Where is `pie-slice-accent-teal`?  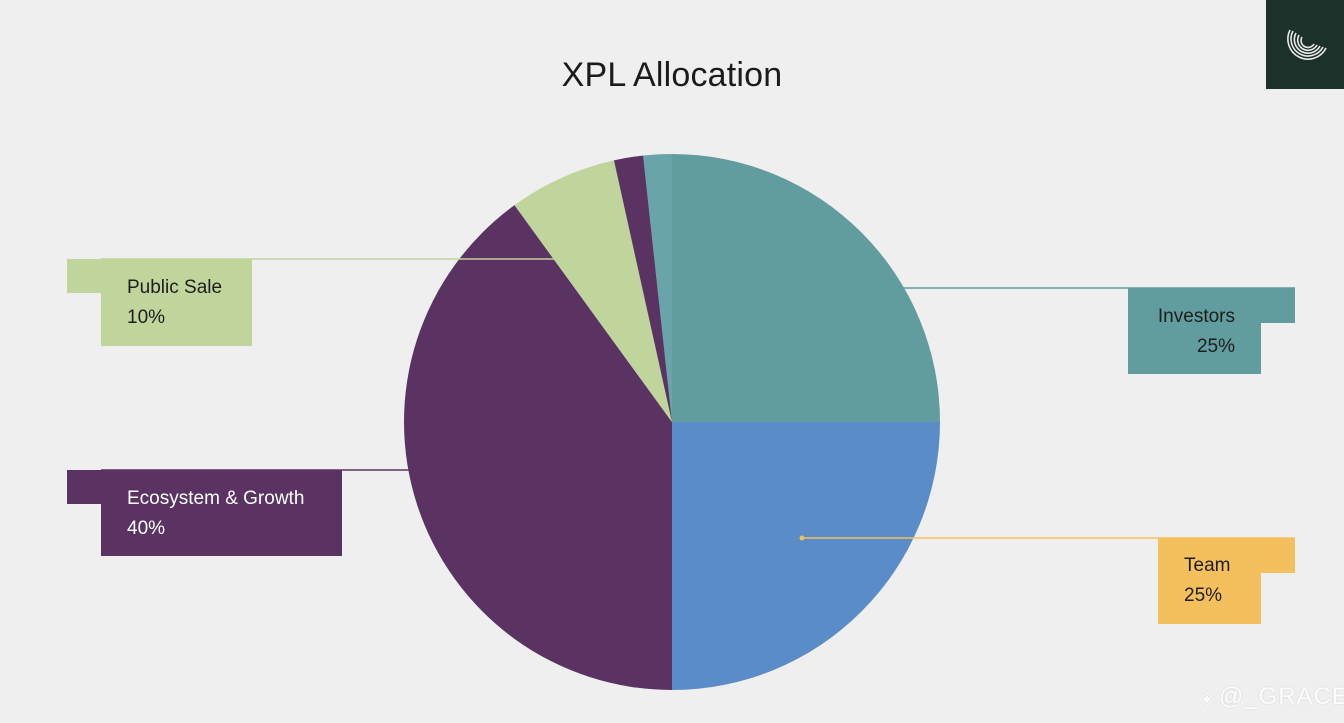 pie-slice-accent-teal is located at coordinates (657, 288).